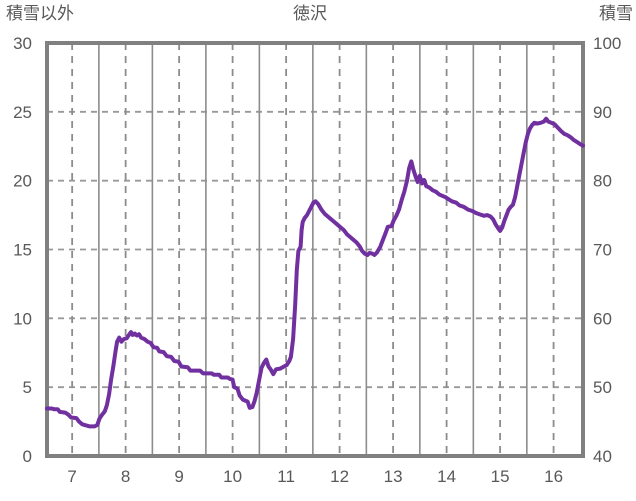 The image size is (636, 501). Describe the element at coordinates (393, 476) in the screenshot. I see `x-axis-tick-label: 13` at that location.